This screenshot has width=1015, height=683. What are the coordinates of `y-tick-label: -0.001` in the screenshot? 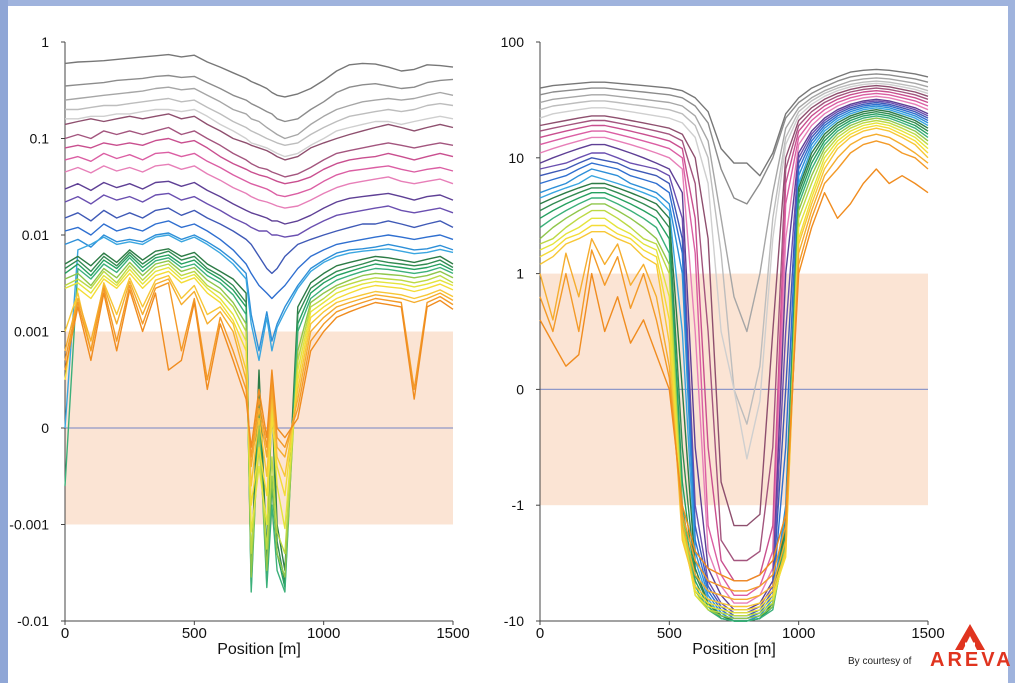 It's located at (29, 525).